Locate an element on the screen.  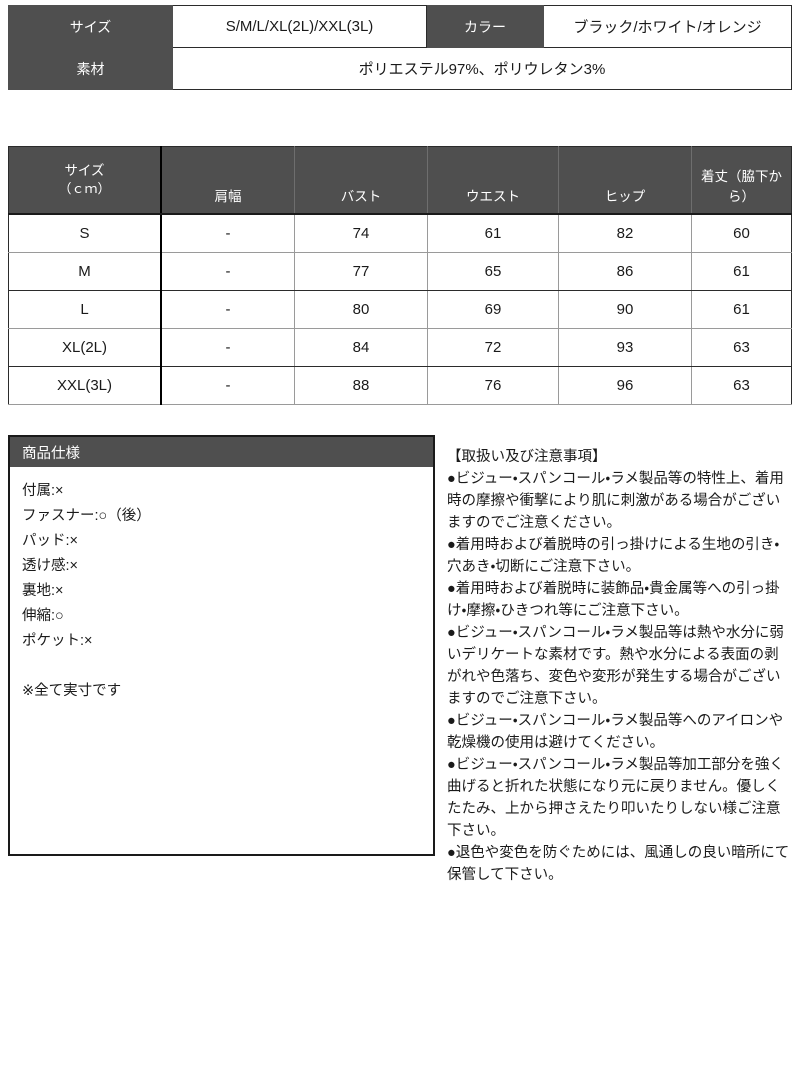
attribute-value-material: ポリエステル97%、ポリウレタン3% is located at coordinates (482, 68).